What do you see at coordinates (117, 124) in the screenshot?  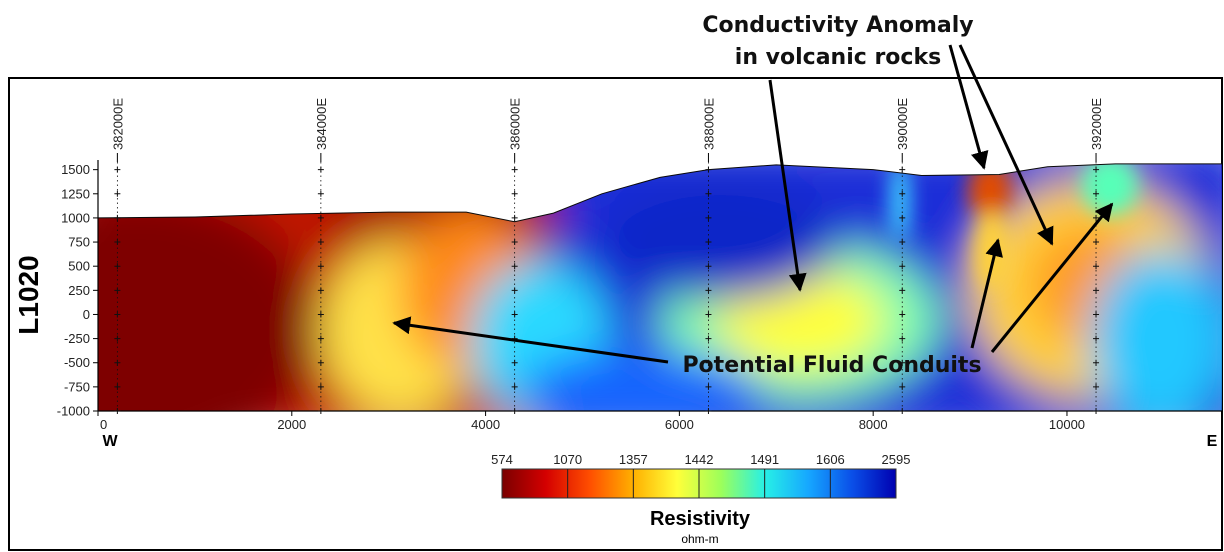 I see `easting-label: 382000E` at bounding box center [117, 124].